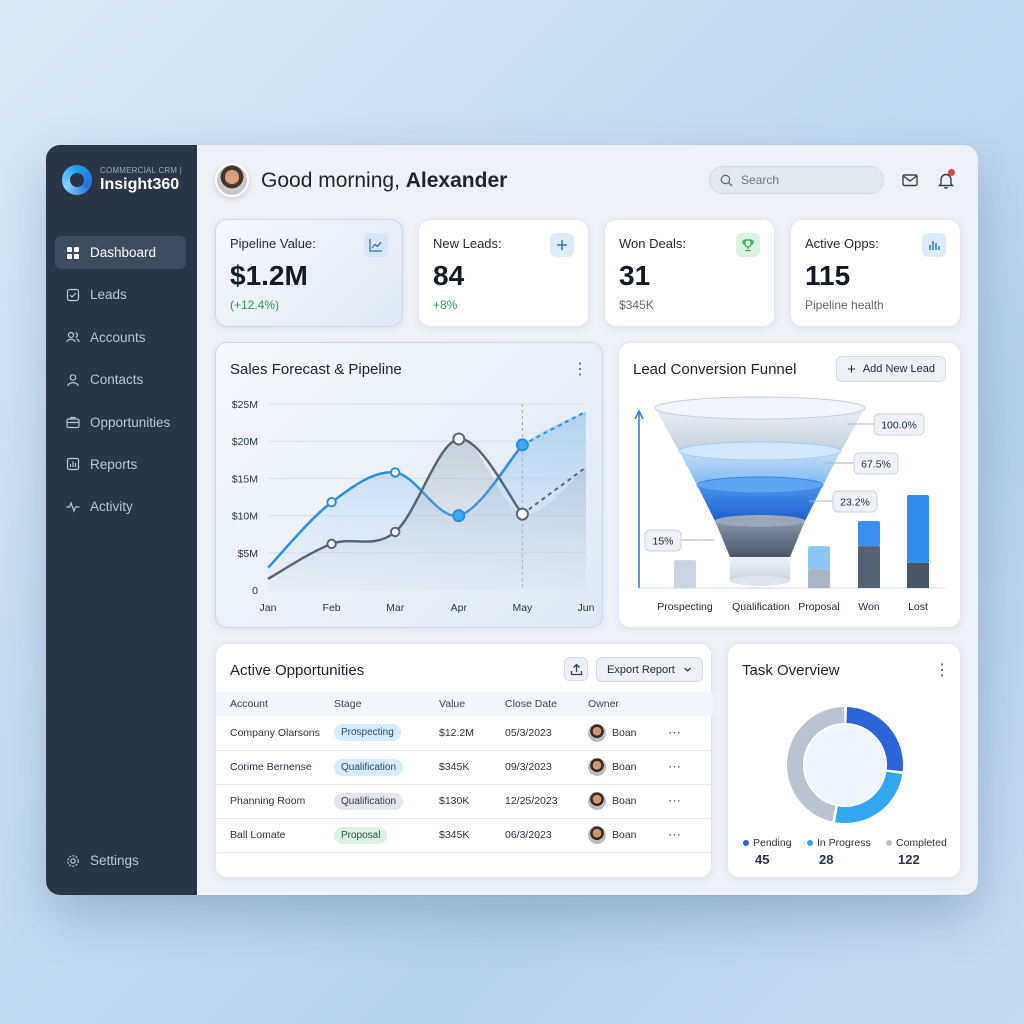 The image size is (1024, 1024). Describe the element at coordinates (114, 860) in the screenshot. I see `settings-label: Settings` at that location.